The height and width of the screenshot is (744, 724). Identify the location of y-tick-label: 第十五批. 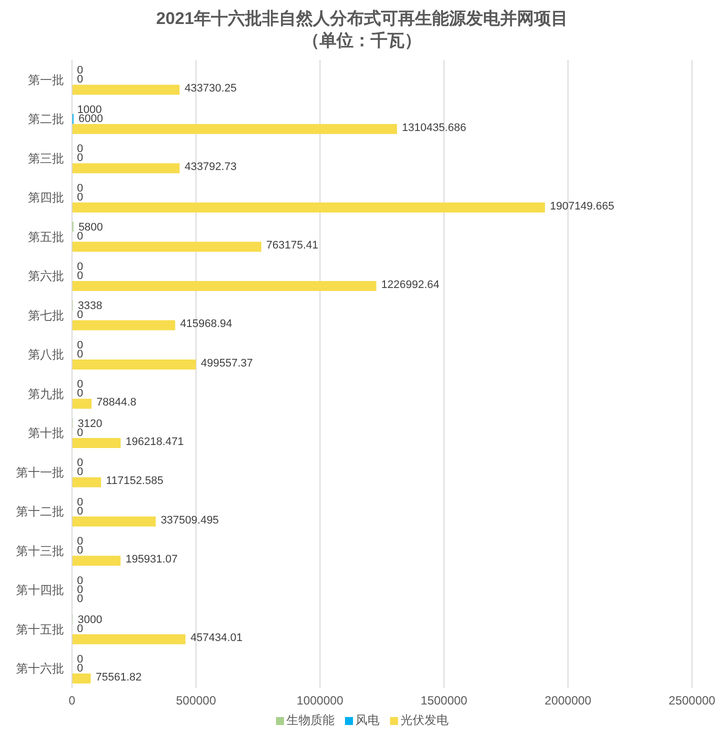
(40, 629).